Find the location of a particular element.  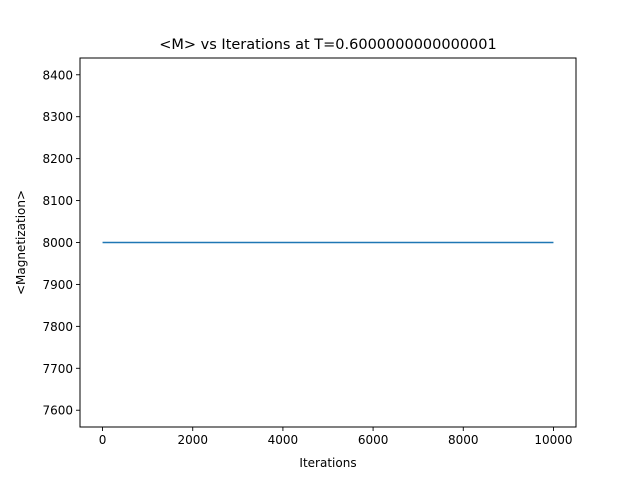

y-tick-label: 7600 is located at coordinates (57, 411).